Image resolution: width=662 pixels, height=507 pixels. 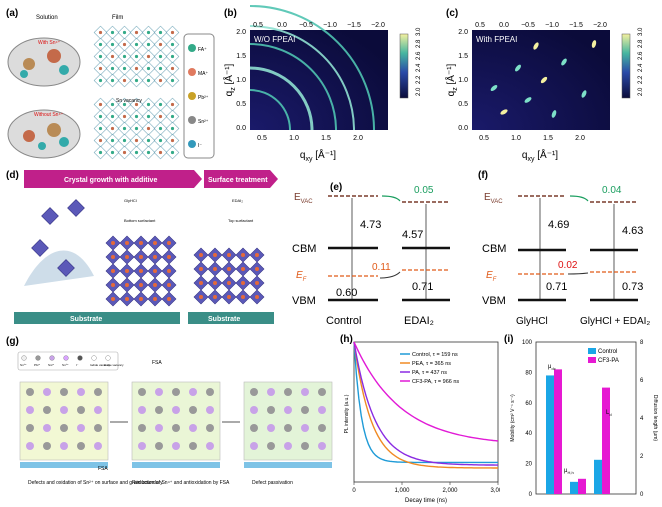 What do you see at coordinates (272, 483) in the screenshot?
I see `step3-caption: Defect passivation` at bounding box center [272, 483].